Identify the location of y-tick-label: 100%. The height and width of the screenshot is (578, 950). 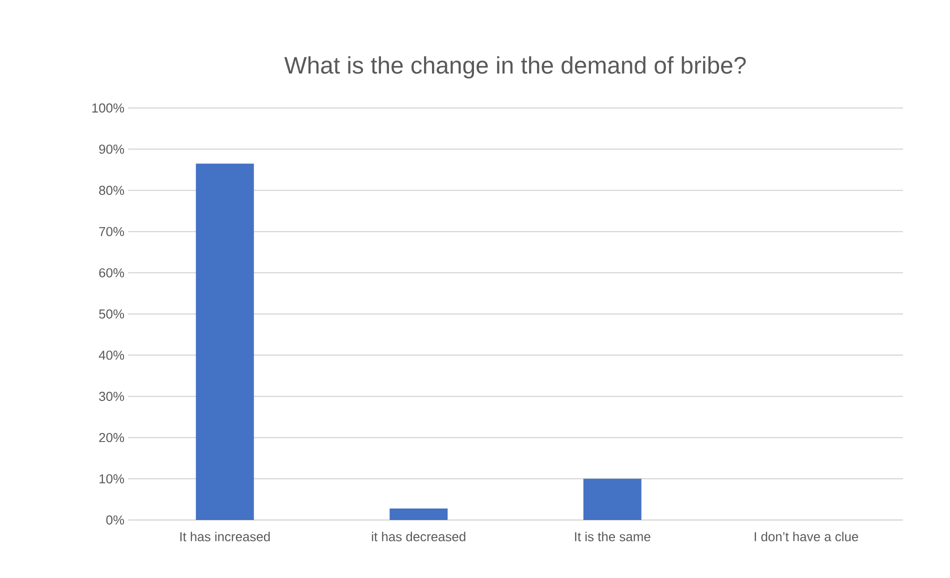
(108, 108).